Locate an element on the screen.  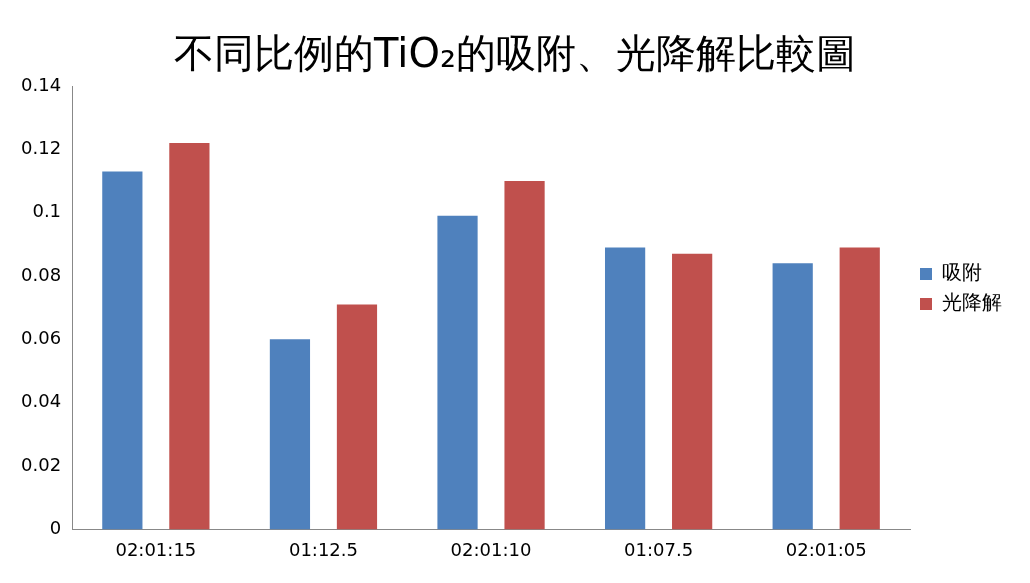
y-tick-label: 0.02 is located at coordinates (41, 464).